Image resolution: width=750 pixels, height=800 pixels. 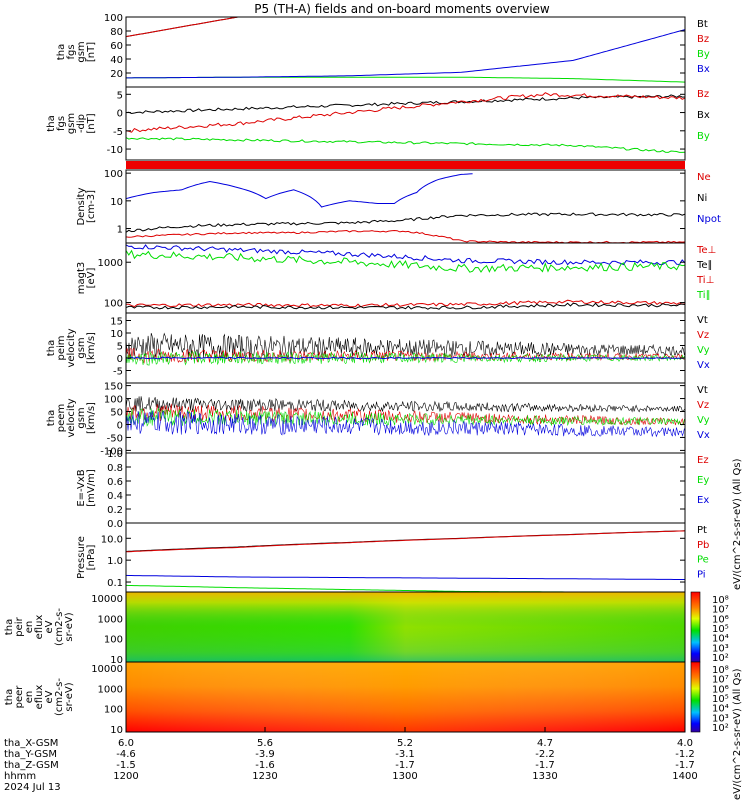 What do you see at coordinates (115, 150) in the screenshot?
I see `y-tick-label: -10` at bounding box center [115, 150].